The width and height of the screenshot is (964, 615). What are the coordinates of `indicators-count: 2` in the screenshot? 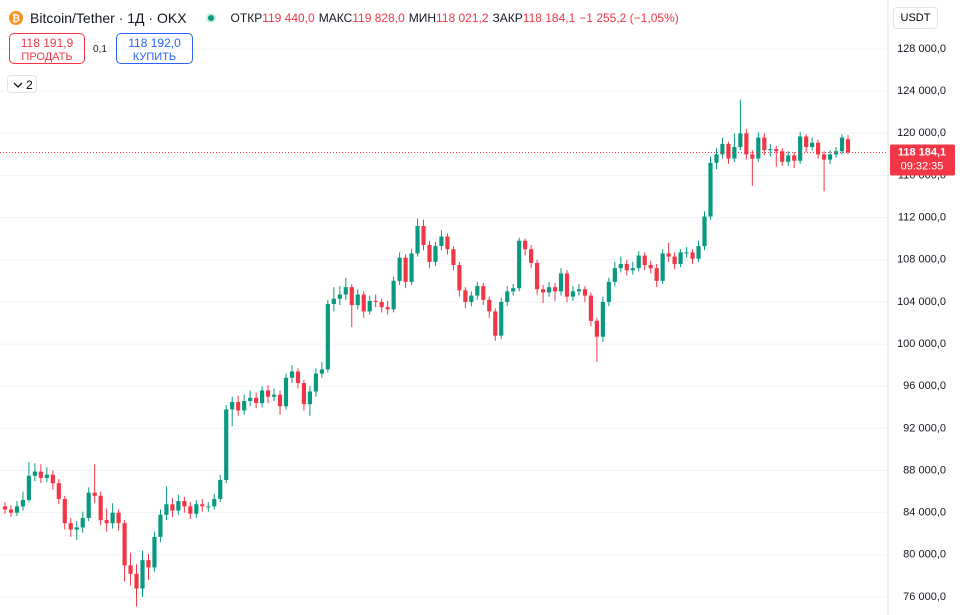 It's located at (29, 85).